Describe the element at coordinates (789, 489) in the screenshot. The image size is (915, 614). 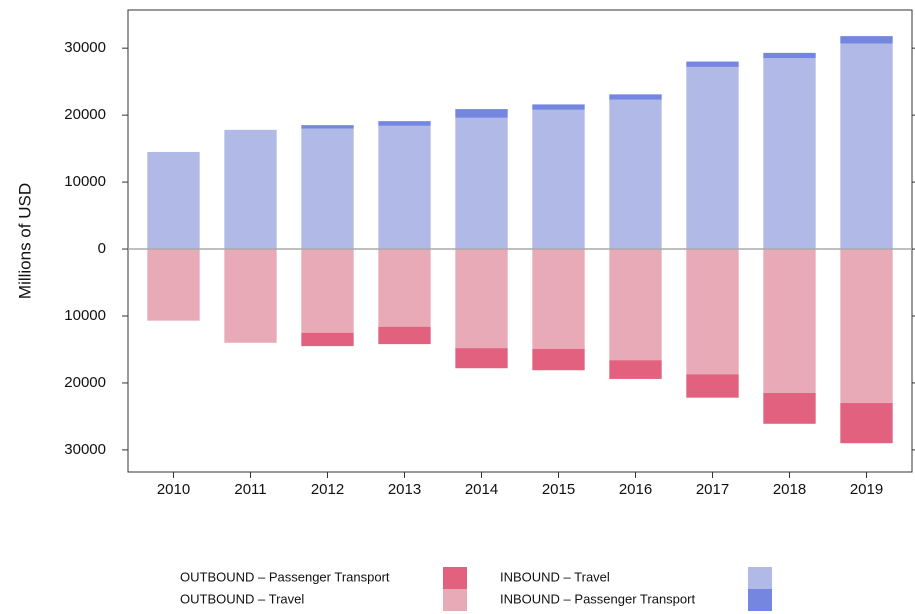
I see `x-tick-label: 2018` at that location.